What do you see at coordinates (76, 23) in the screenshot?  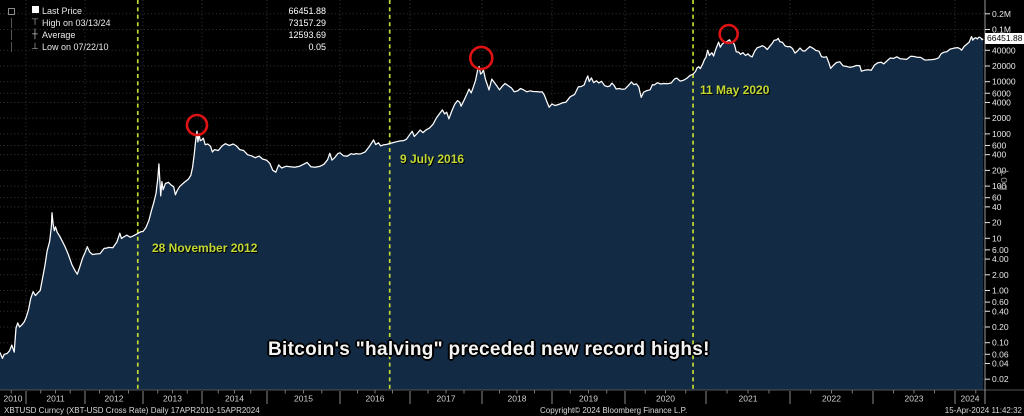 I see `legend-label: High on 03/13/24` at bounding box center [76, 23].